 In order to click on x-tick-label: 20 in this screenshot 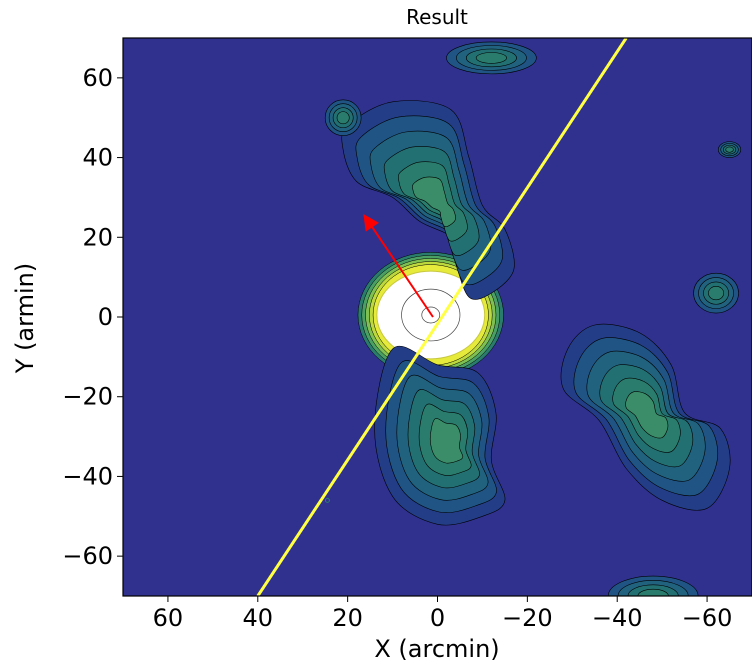, I will do `click(347, 618)`.